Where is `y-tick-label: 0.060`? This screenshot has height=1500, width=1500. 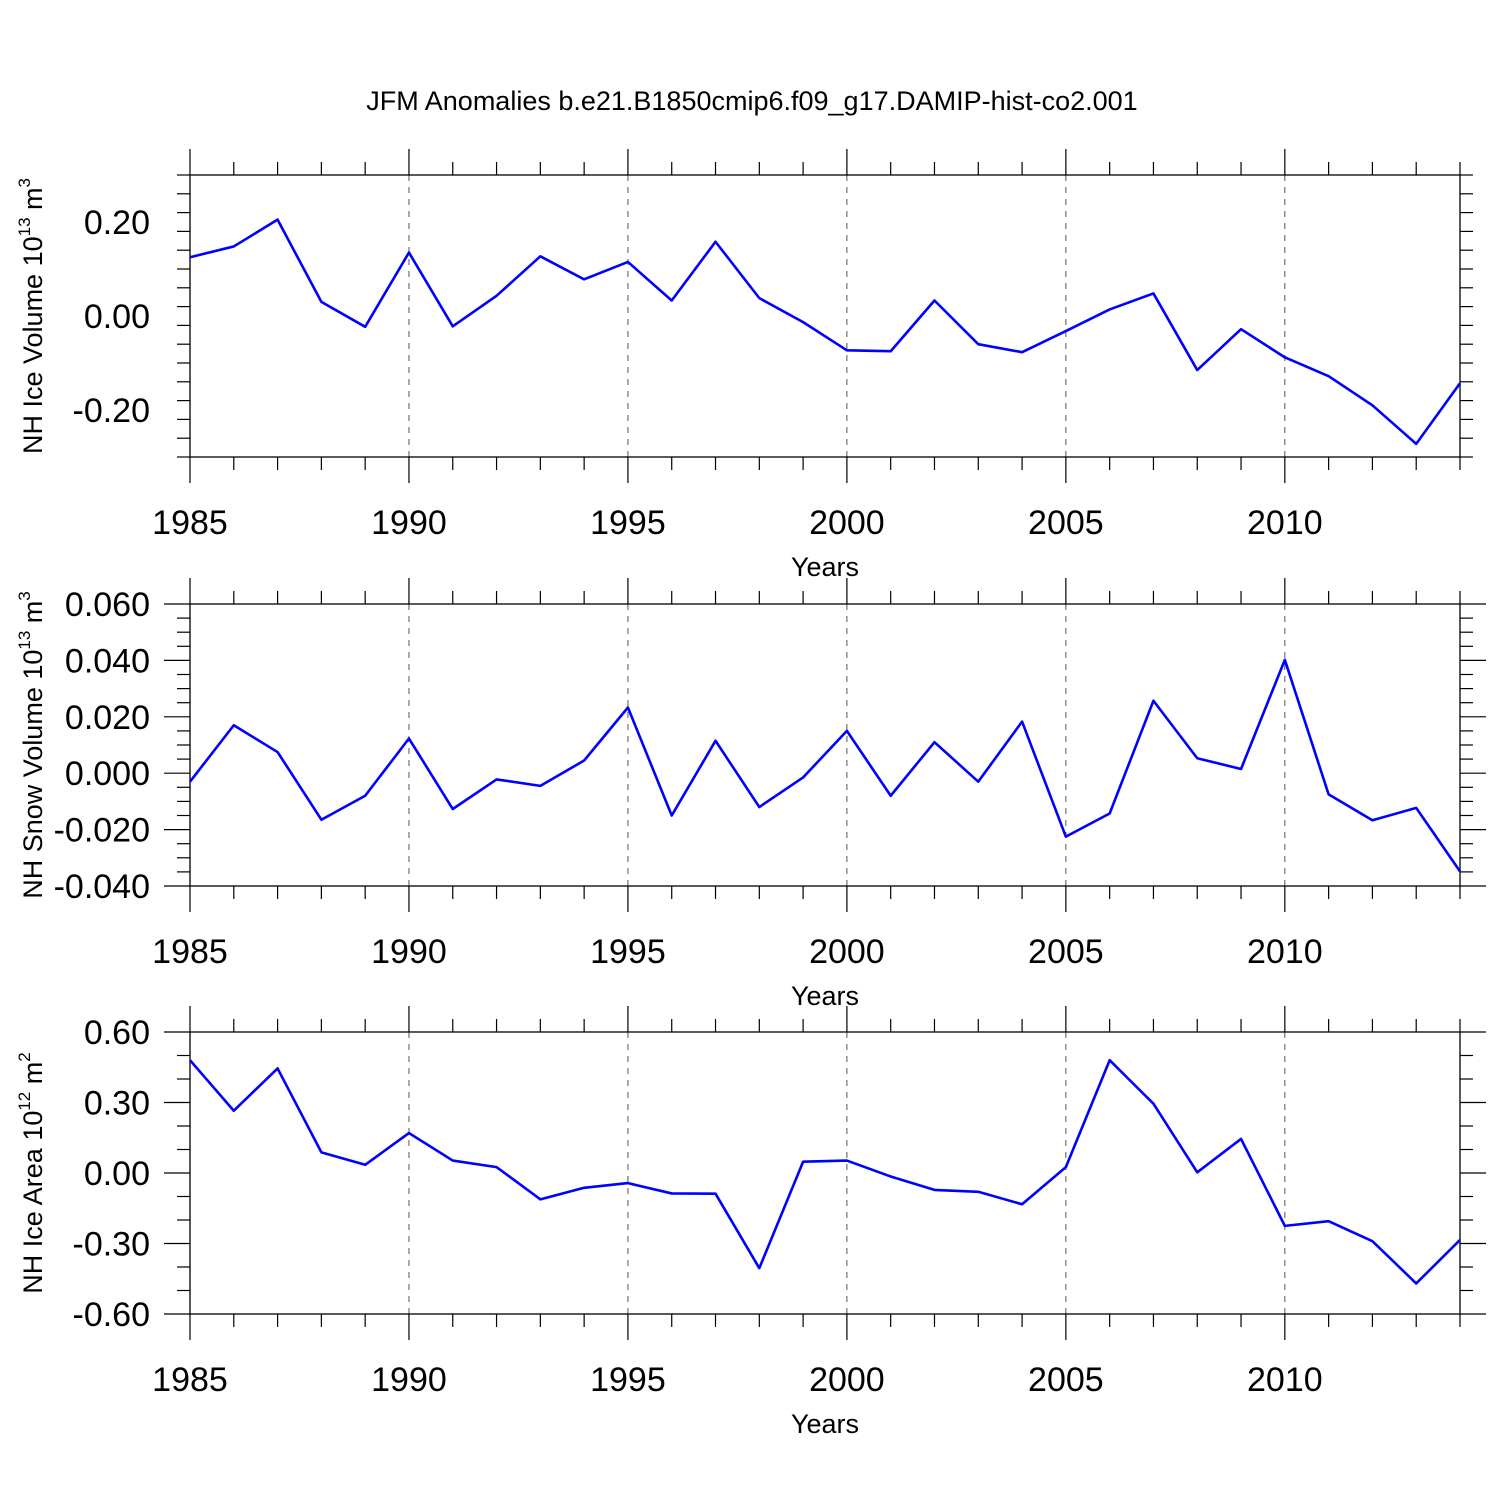 y-tick-label: 0.060 is located at coordinates (107, 605).